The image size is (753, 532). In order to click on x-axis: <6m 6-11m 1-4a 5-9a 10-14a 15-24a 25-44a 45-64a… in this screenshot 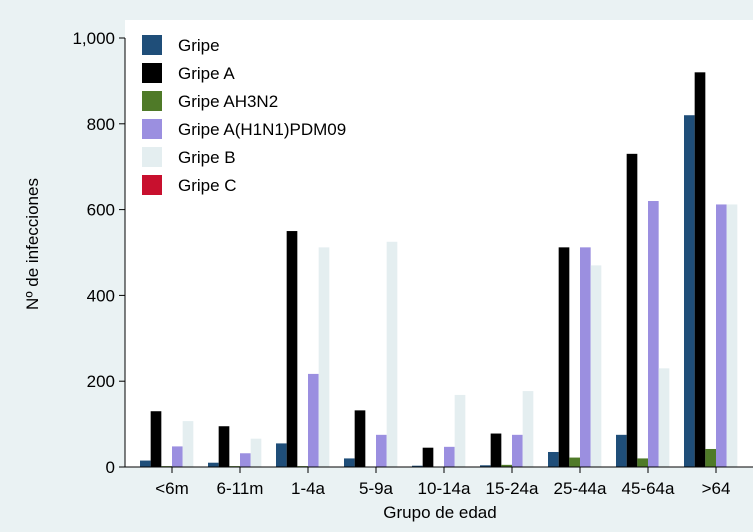, I will do `click(439, 482)`.